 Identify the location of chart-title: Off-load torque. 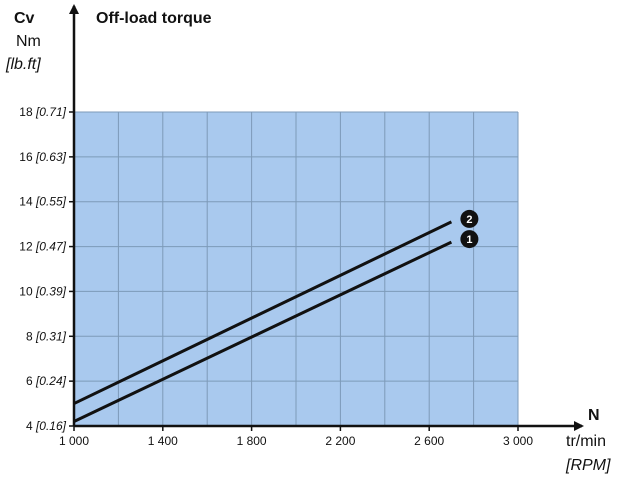
(154, 18).